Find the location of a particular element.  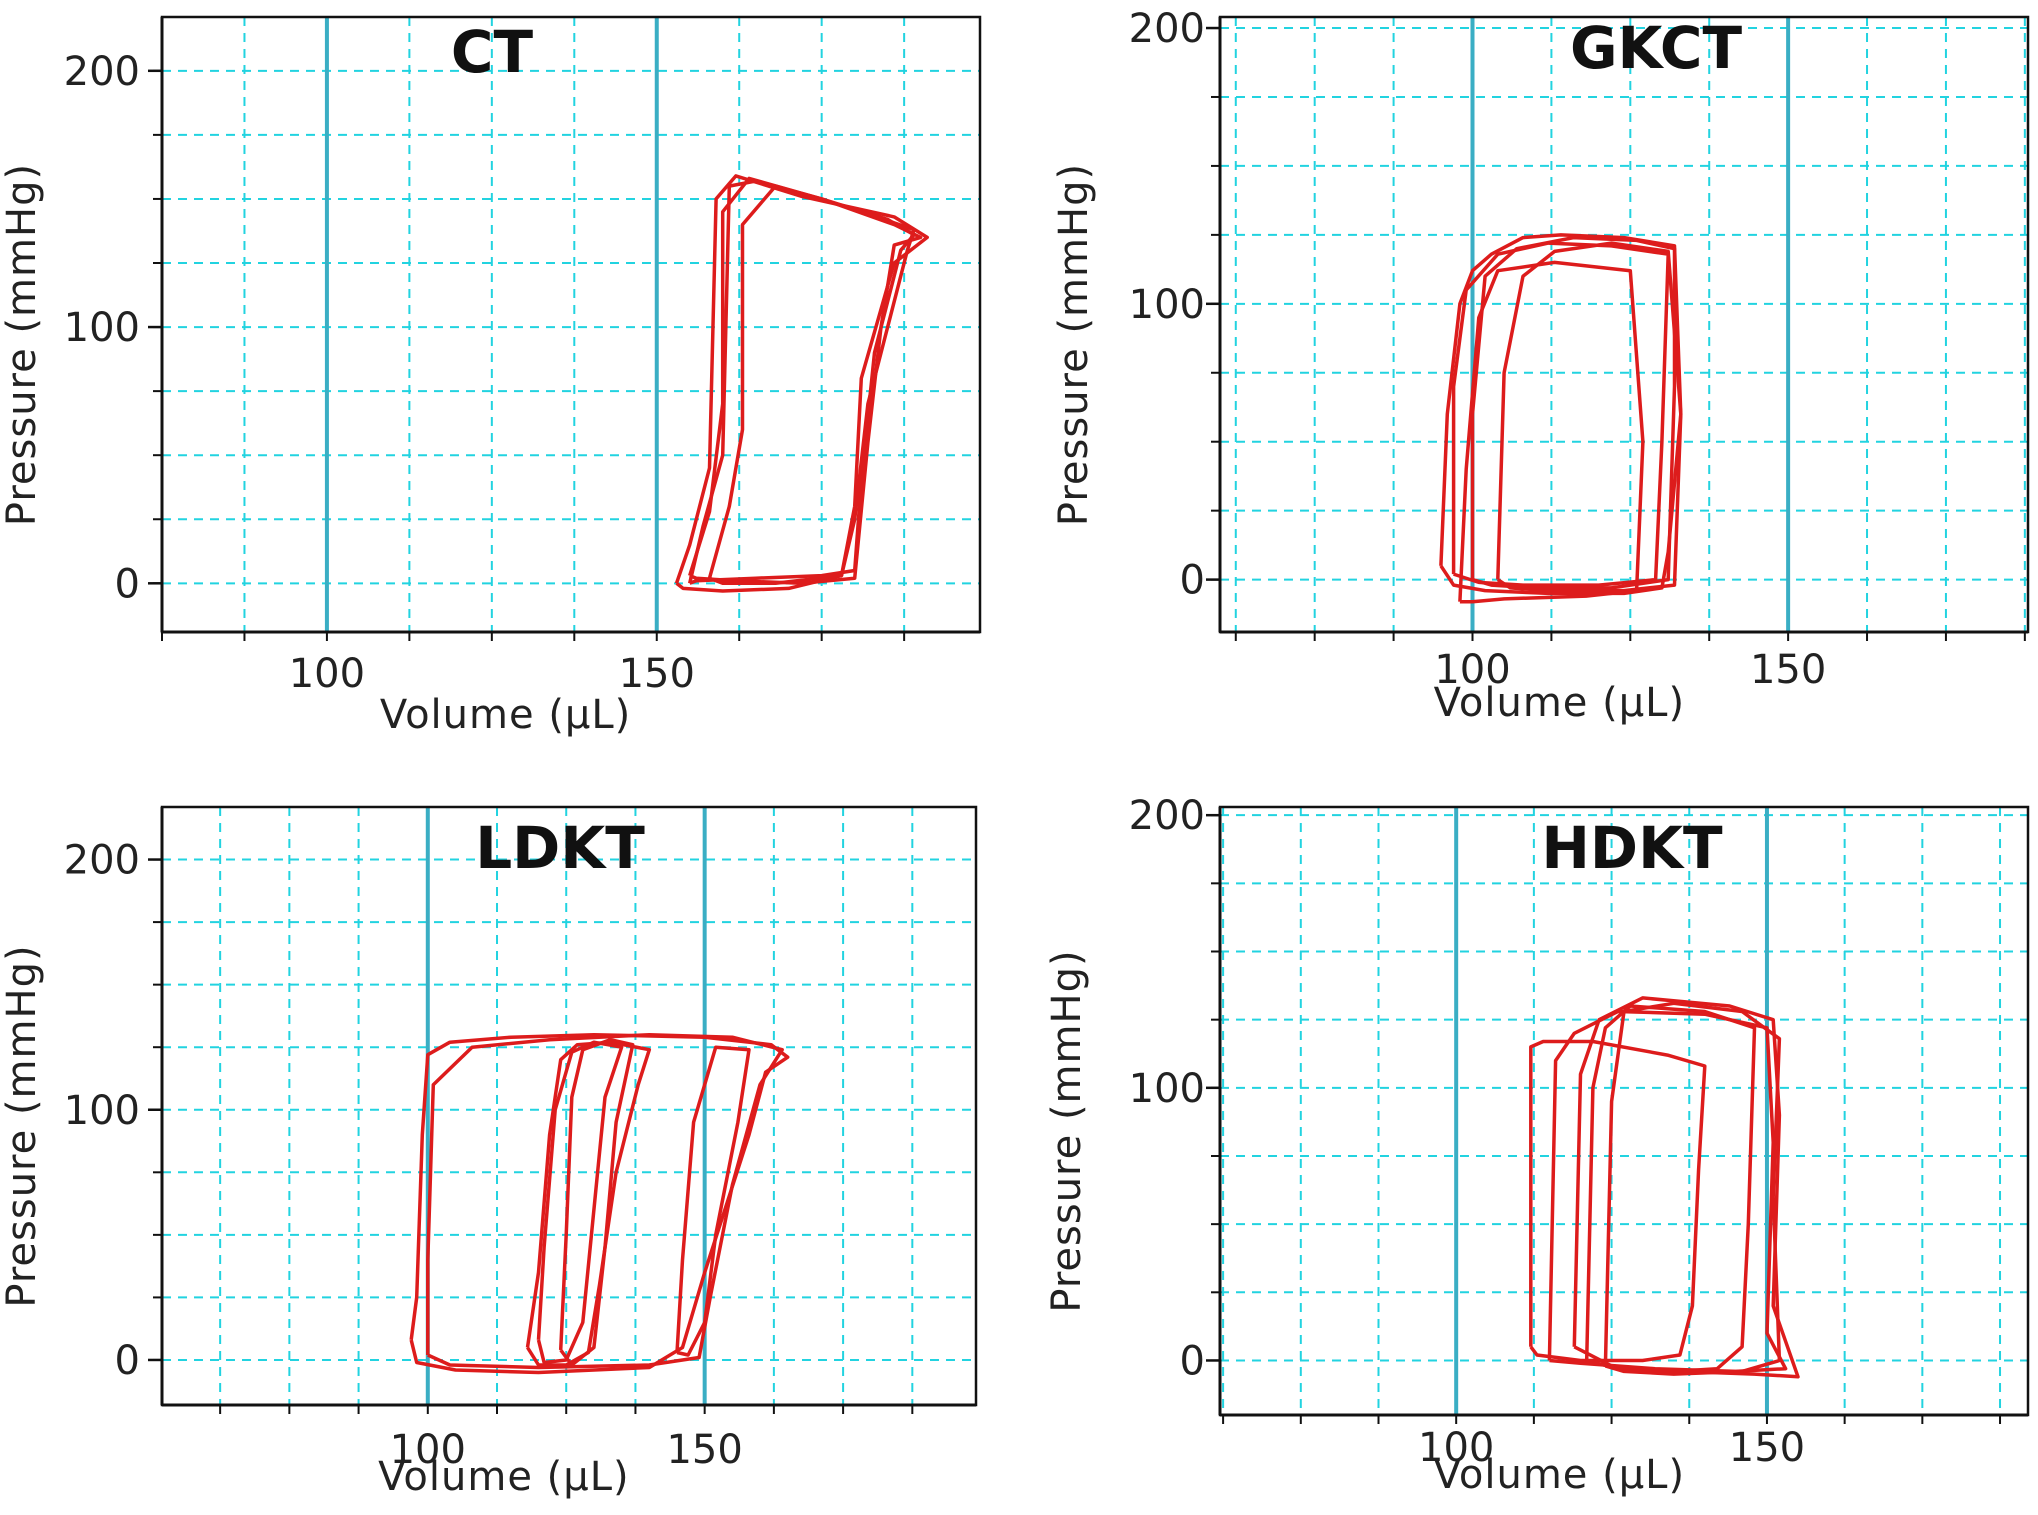

panel-title: CT is located at coordinates (492, 52).